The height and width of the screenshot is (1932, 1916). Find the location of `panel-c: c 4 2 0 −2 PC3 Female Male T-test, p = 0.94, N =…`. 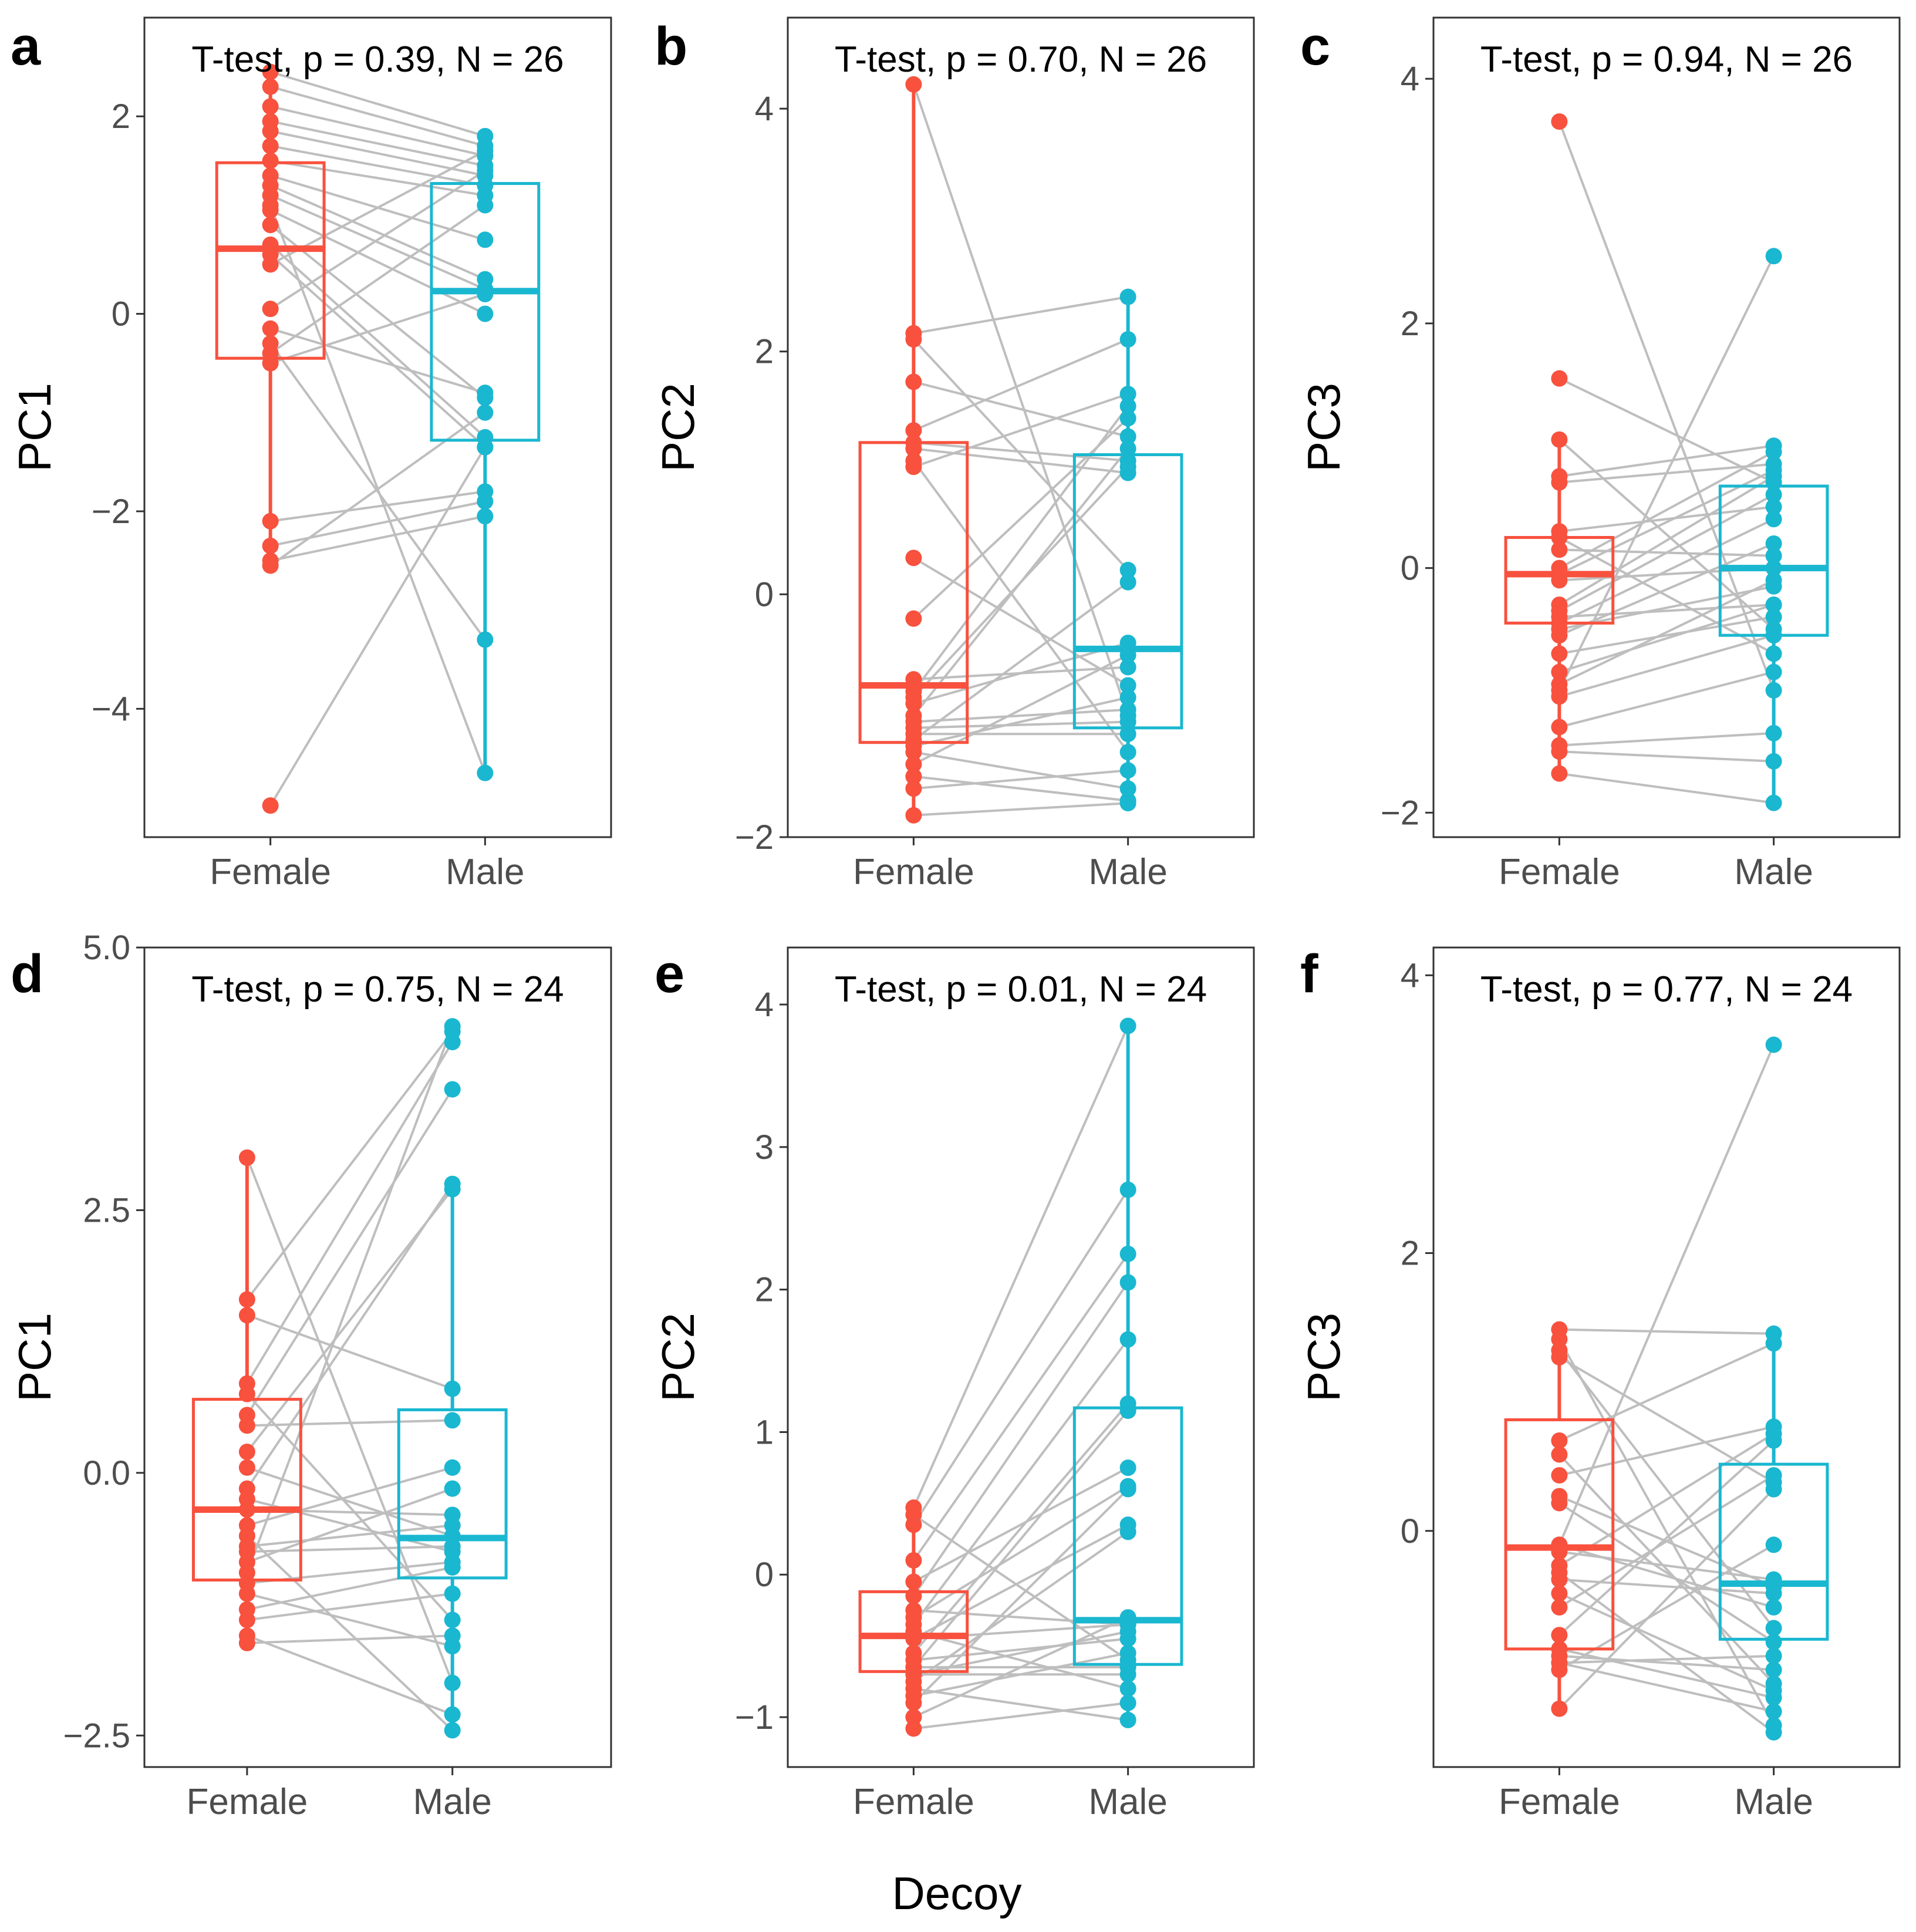

panel-c: c 4 2 0 −2 PC3 Female Male T-test, p = 0.94, N =… is located at coordinates (1599, 454).